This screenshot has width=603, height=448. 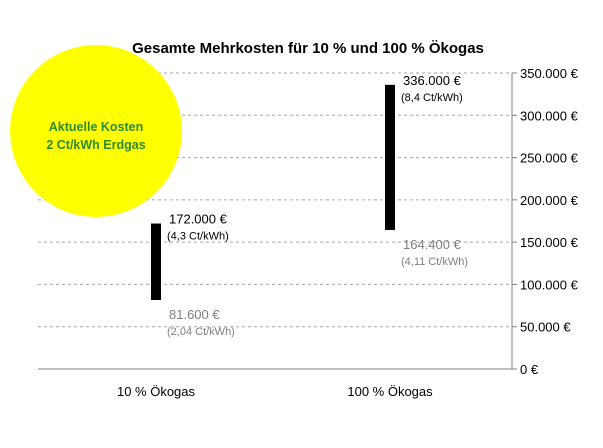 What do you see at coordinates (201, 332) in the screenshot?
I see `low-cost-per-kwh-label: (2,04 Ct/kWh)` at bounding box center [201, 332].